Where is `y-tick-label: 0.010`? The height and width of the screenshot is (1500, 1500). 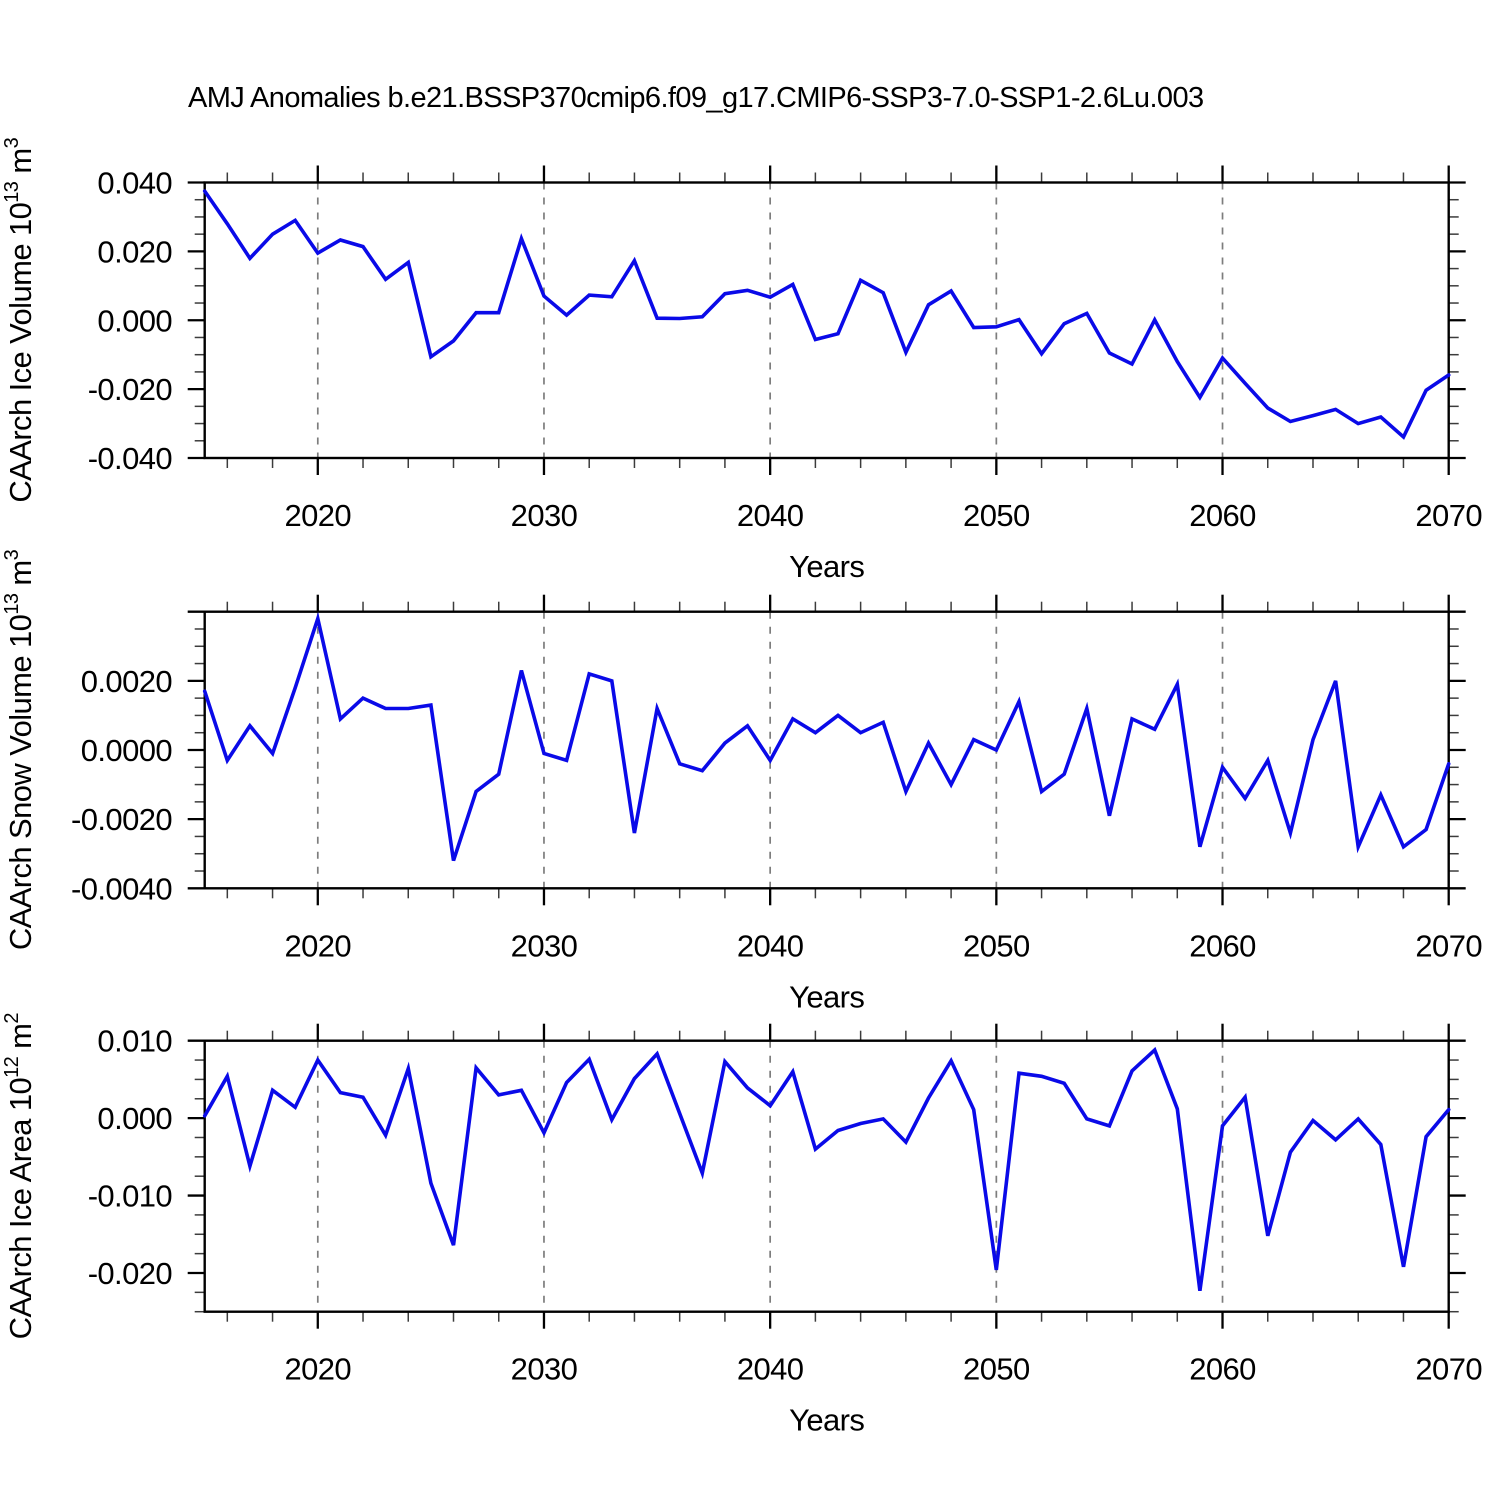 y-tick-label: 0.010 is located at coordinates (134, 1041).